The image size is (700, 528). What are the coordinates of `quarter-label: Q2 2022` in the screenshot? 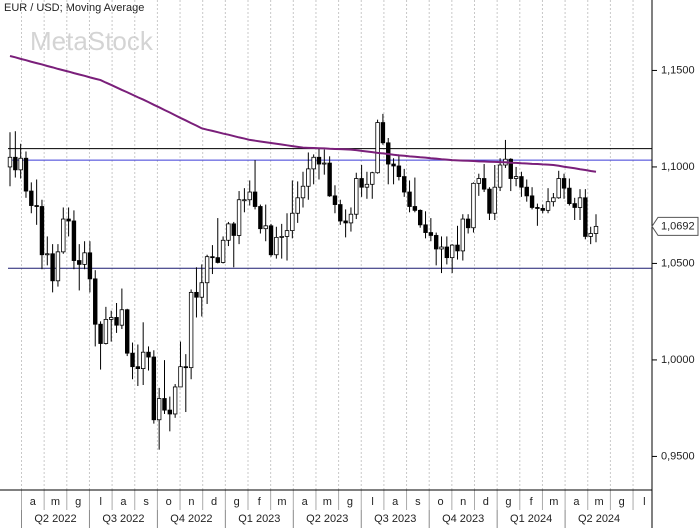 It's located at (55, 519).